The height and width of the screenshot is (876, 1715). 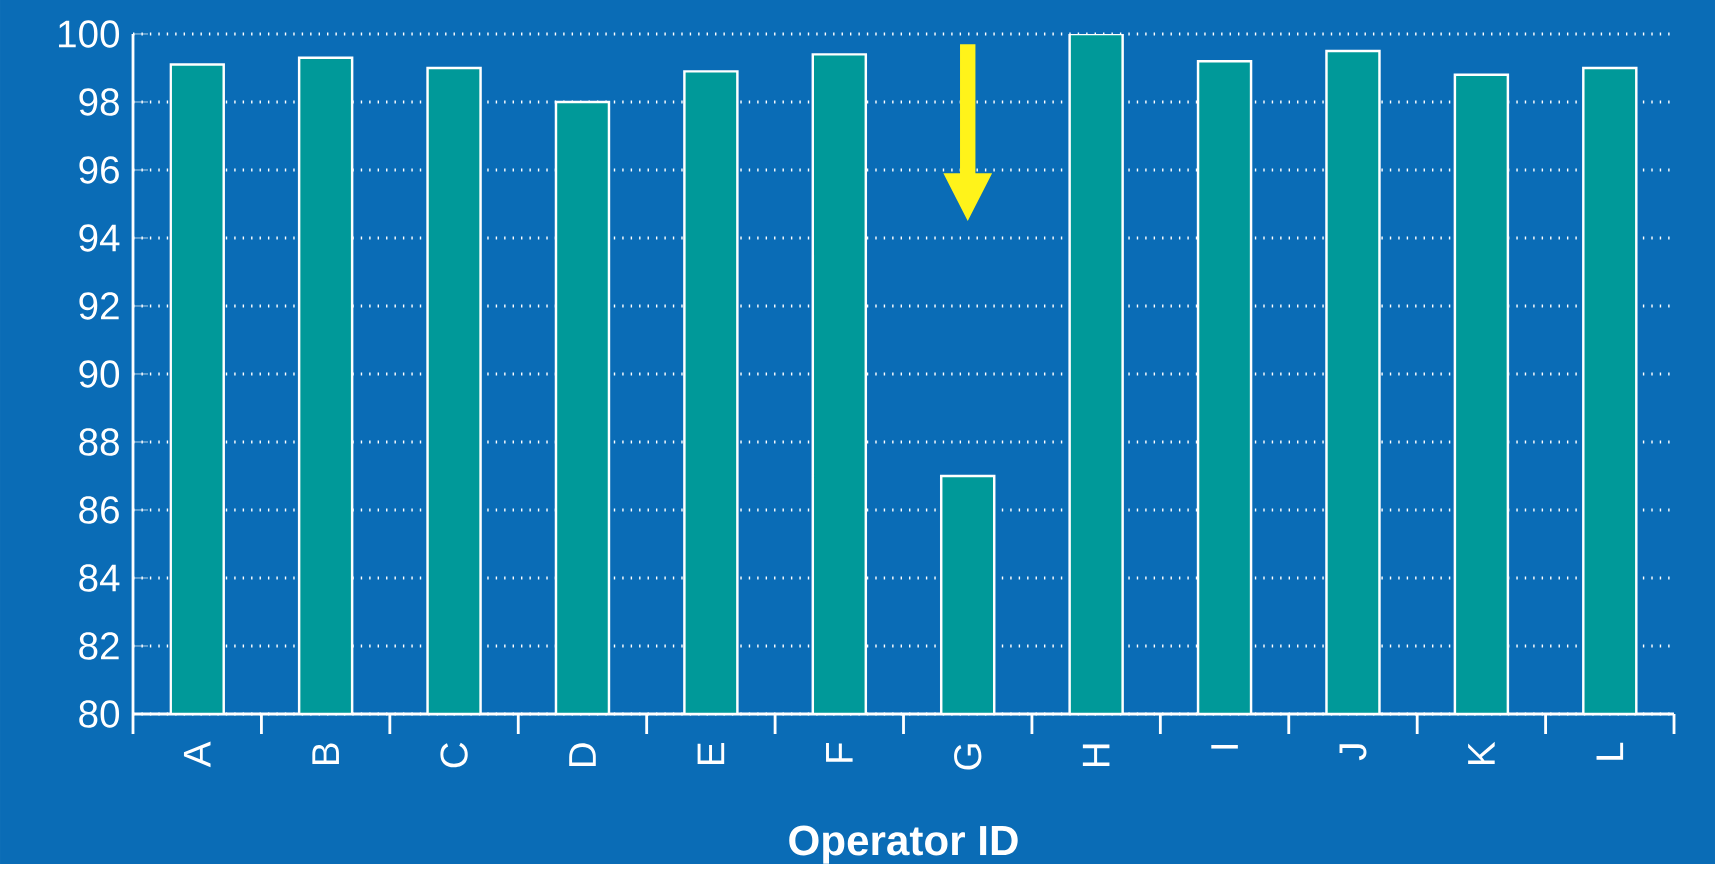 What do you see at coordinates (89, 34) in the screenshot?
I see `y-tick-label: 100` at bounding box center [89, 34].